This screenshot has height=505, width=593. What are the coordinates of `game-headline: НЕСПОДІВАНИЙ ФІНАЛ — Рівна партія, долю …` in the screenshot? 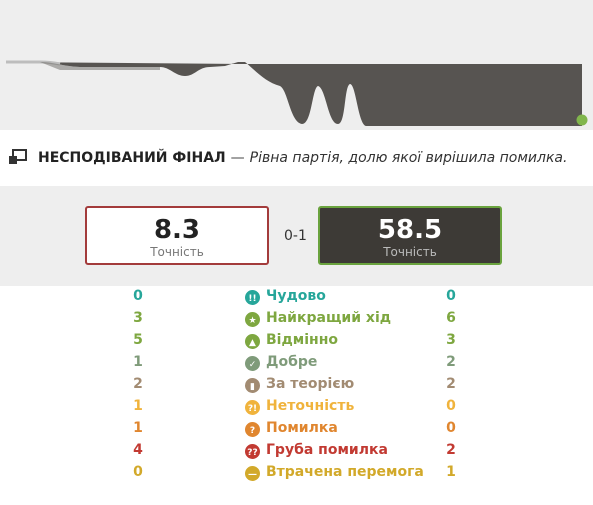 It's located at (300, 158).